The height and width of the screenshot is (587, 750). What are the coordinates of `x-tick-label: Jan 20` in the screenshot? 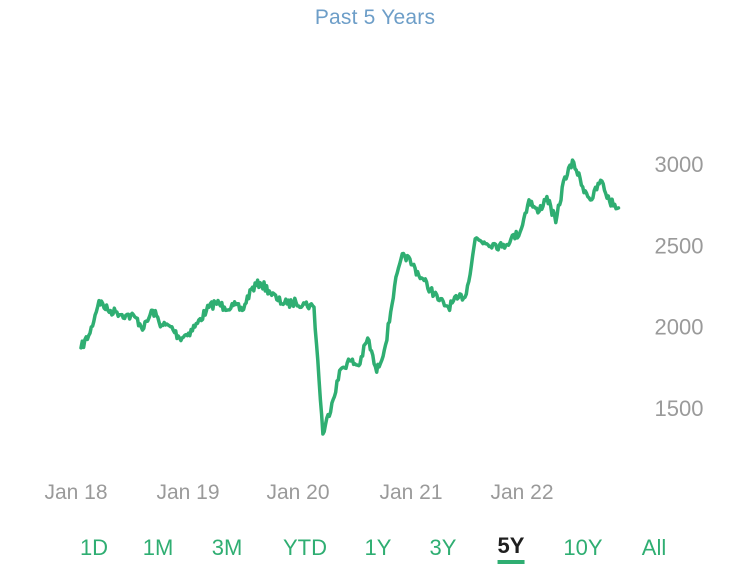 It's located at (297, 492).